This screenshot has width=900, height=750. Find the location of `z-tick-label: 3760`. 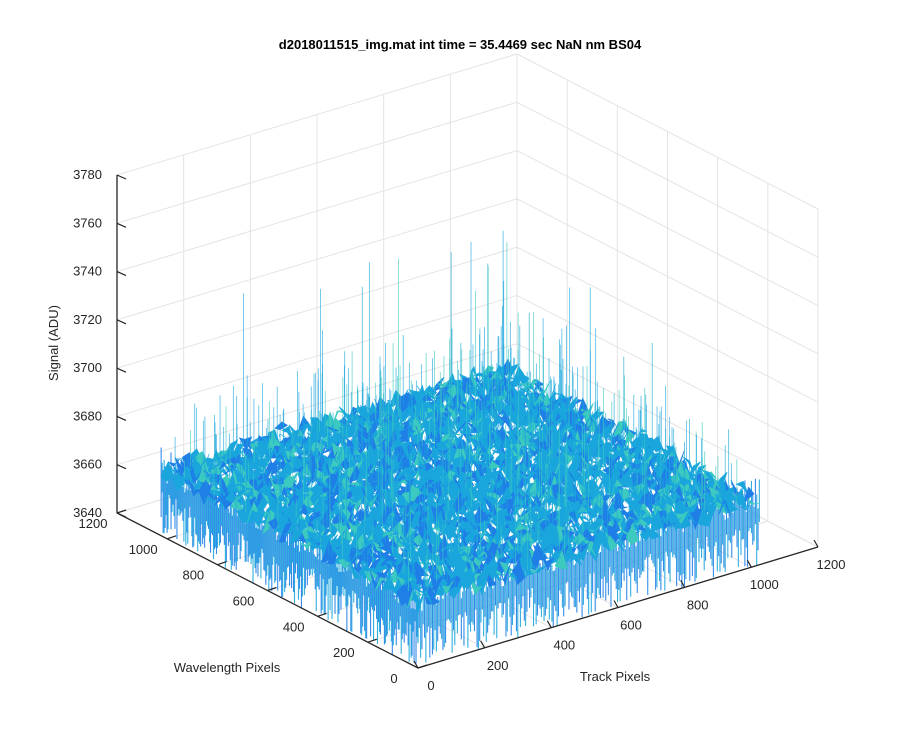

z-tick-label: 3760 is located at coordinates (87, 222).